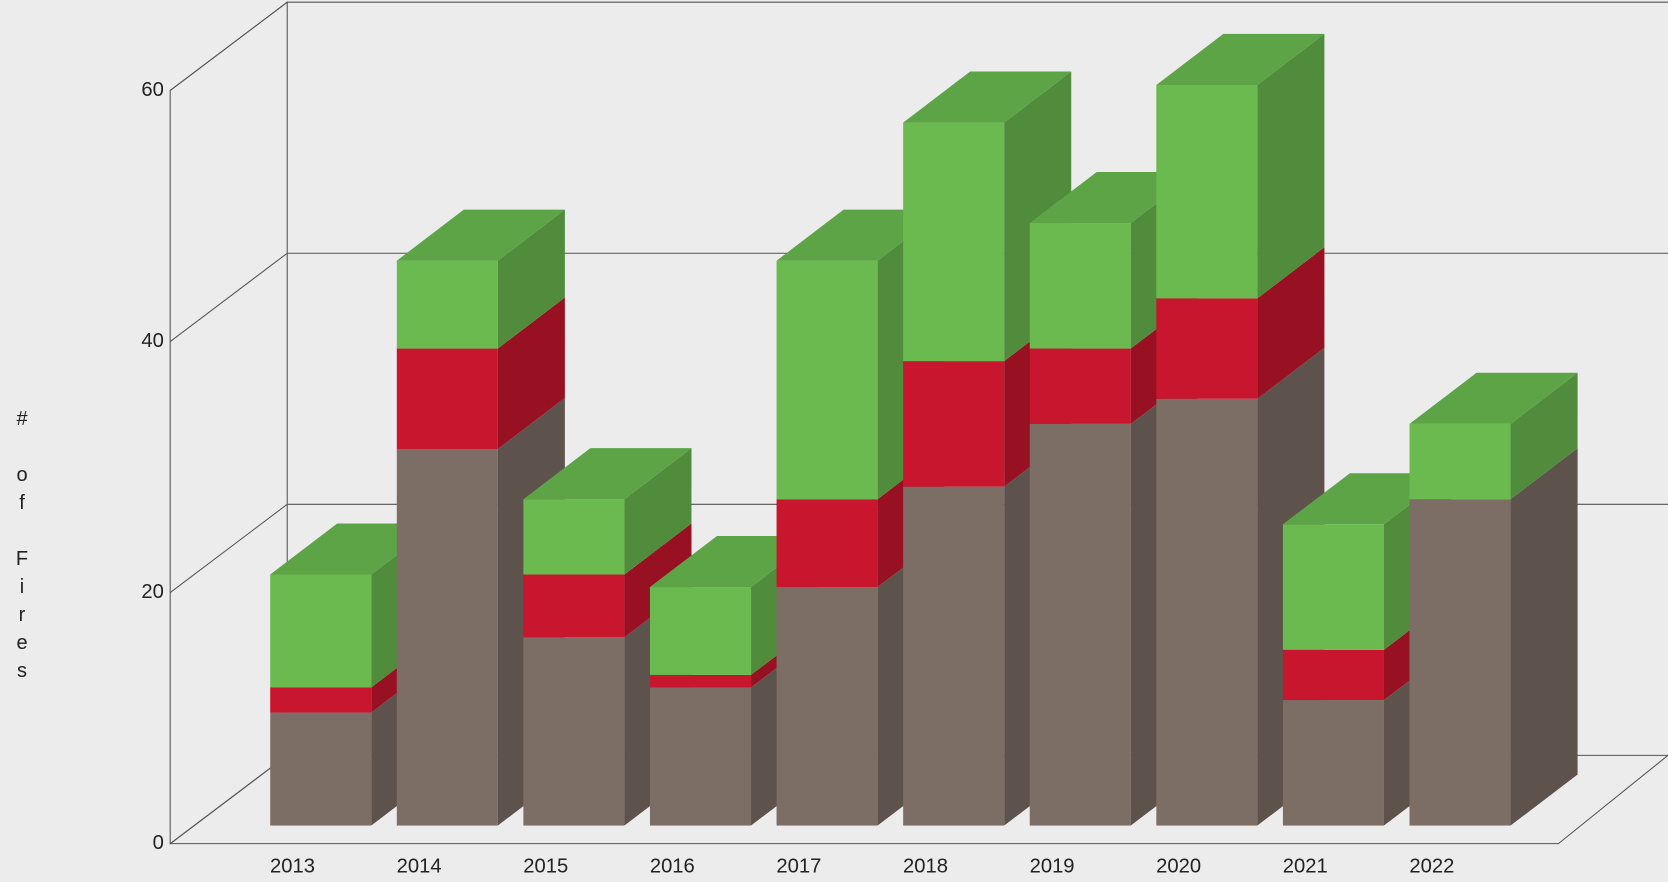 This screenshot has height=882, width=1668. Describe the element at coordinates (1178, 866) in the screenshot. I see `x-tick-label: 2020` at that location.